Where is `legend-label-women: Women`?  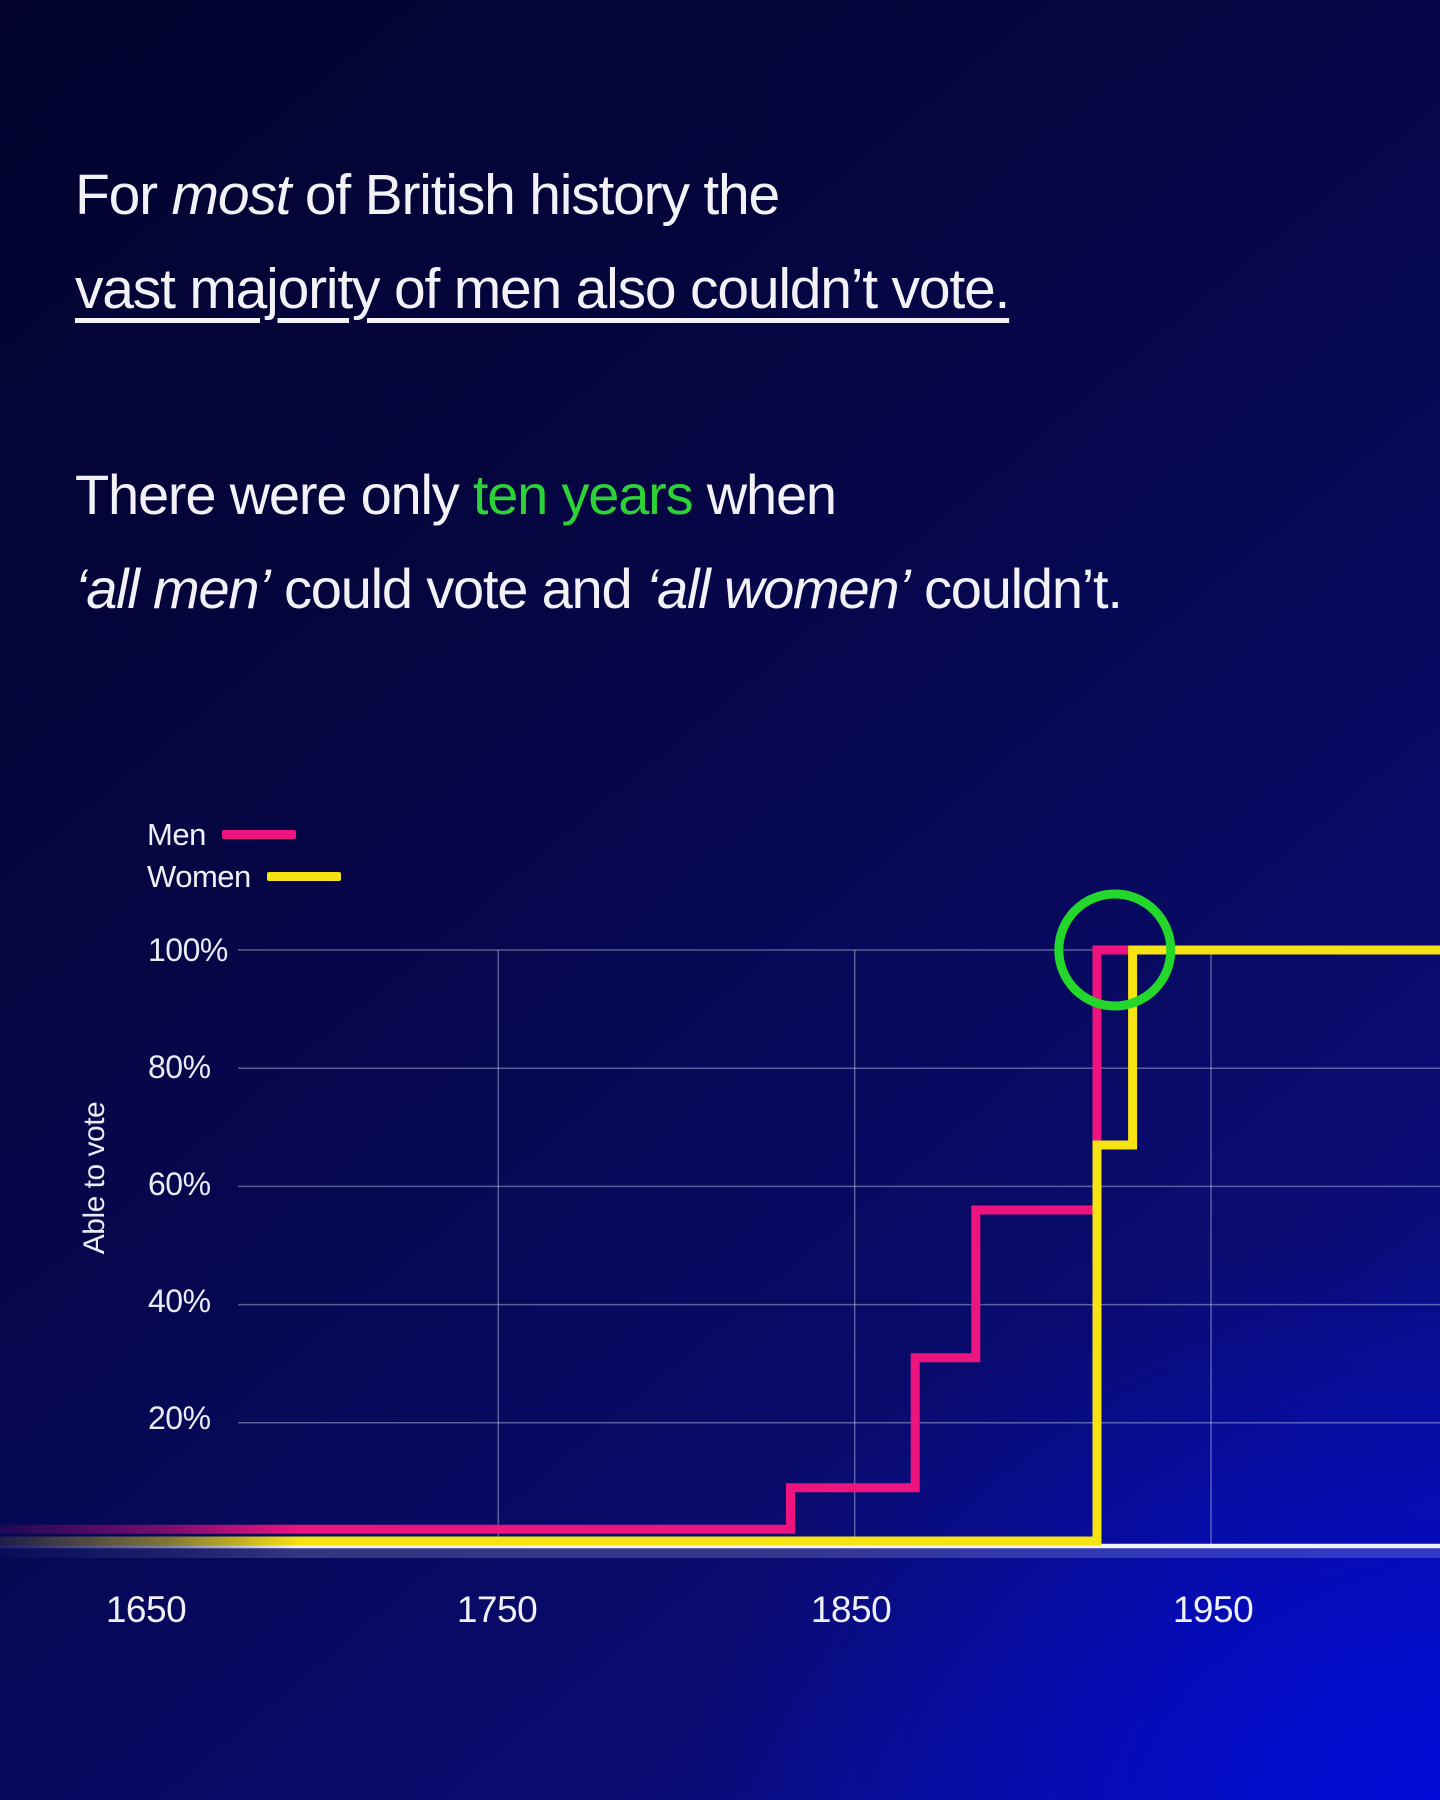 legend-label-women: Women is located at coordinates (199, 876).